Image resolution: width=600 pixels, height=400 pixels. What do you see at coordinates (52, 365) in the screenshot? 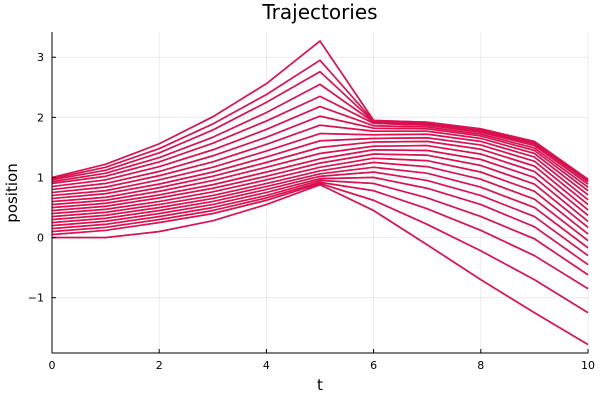
I see `x-tick-label: 0` at bounding box center [52, 365].